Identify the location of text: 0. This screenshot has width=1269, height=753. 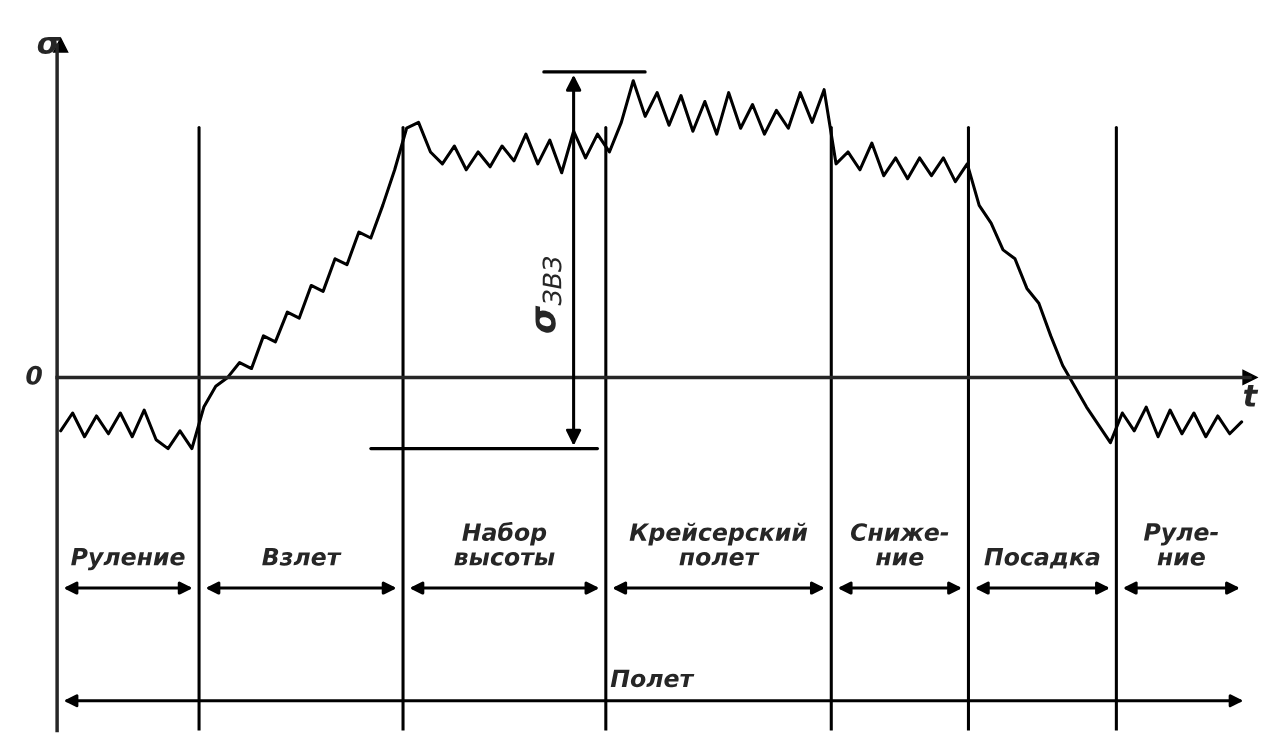
(34, 375).